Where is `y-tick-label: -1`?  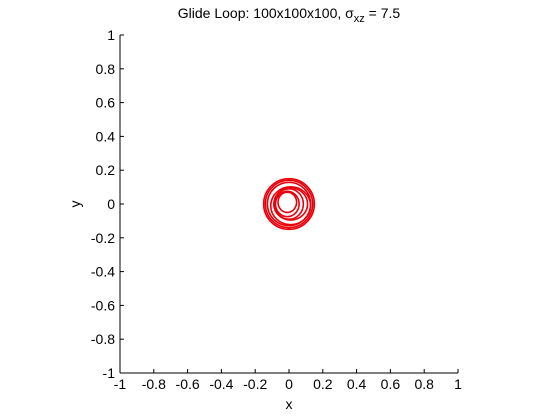
y-tick-label: -1 is located at coordinates (109, 373).